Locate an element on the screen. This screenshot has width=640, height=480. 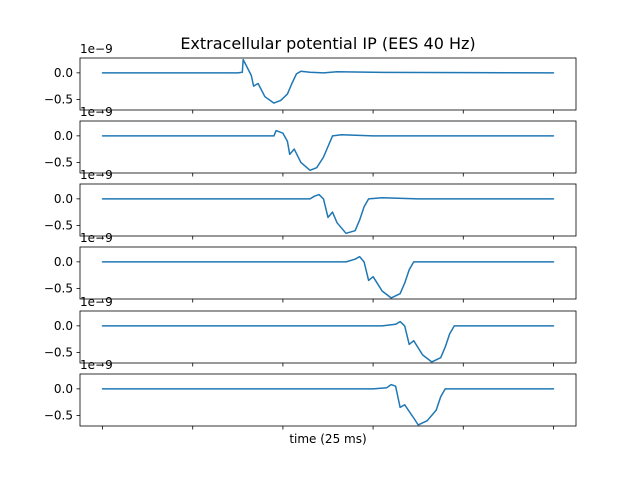
subplot-5: 0.0 −0.5 1e−9 is located at coordinates (310, 331).